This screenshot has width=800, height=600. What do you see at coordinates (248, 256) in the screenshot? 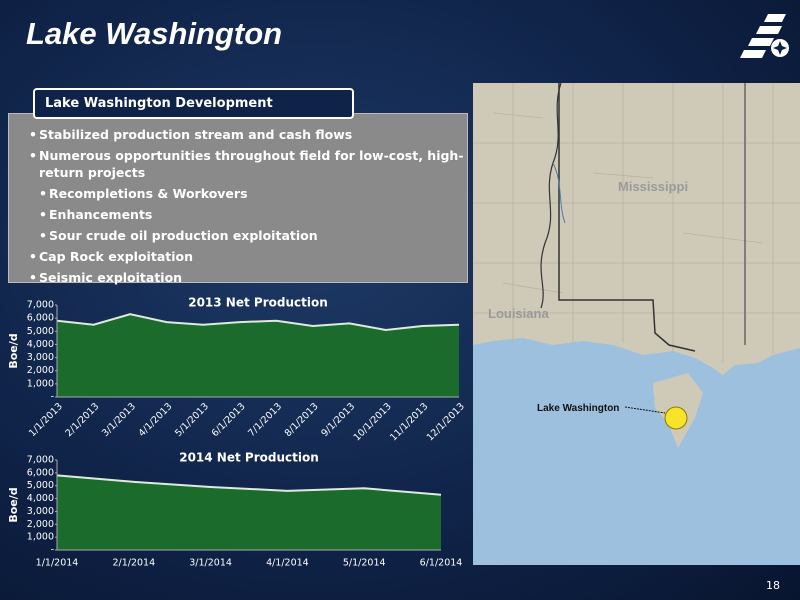
I see `bullet: Cap Rock exploitation` at bounding box center [248, 256].